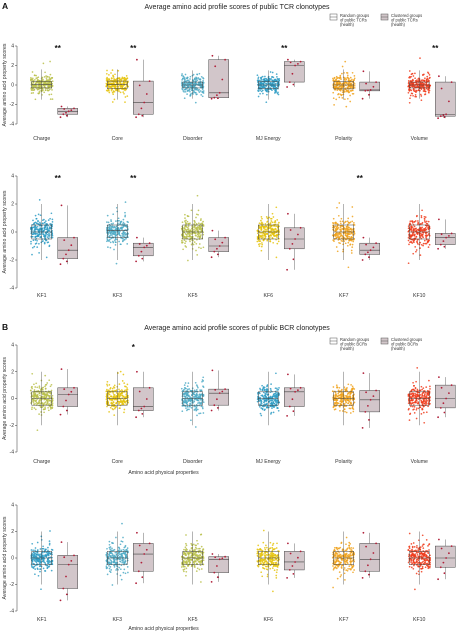 Image resolution: width=474 pixels, height=632 pixels. Describe the element at coordinates (360, 178) in the screenshot. I see `significance-marker: **` at that location.